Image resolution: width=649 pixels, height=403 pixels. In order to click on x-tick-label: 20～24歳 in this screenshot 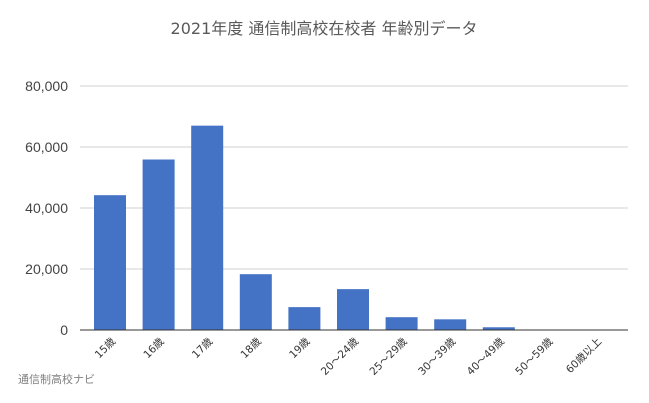, I will do `click(340, 356)`.